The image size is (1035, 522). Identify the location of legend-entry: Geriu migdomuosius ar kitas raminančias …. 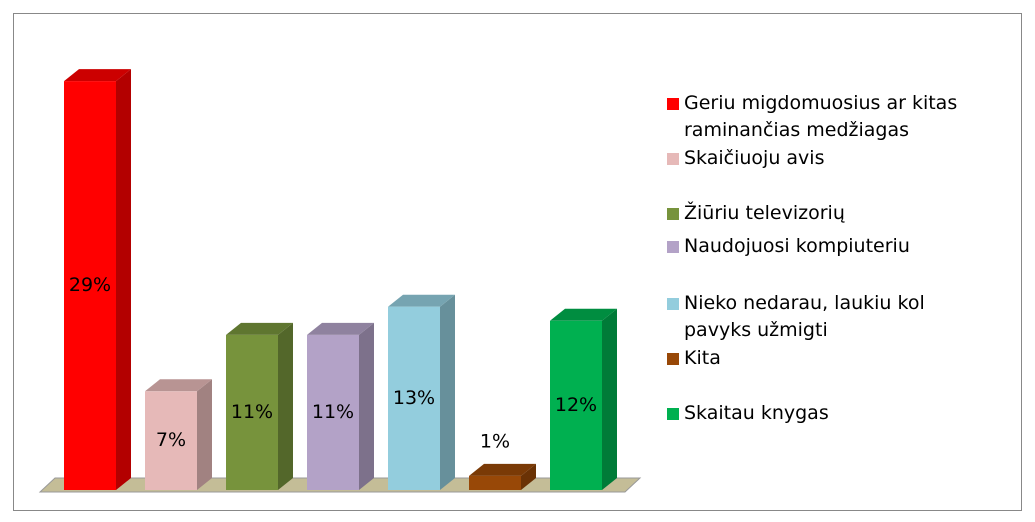
(832, 117).